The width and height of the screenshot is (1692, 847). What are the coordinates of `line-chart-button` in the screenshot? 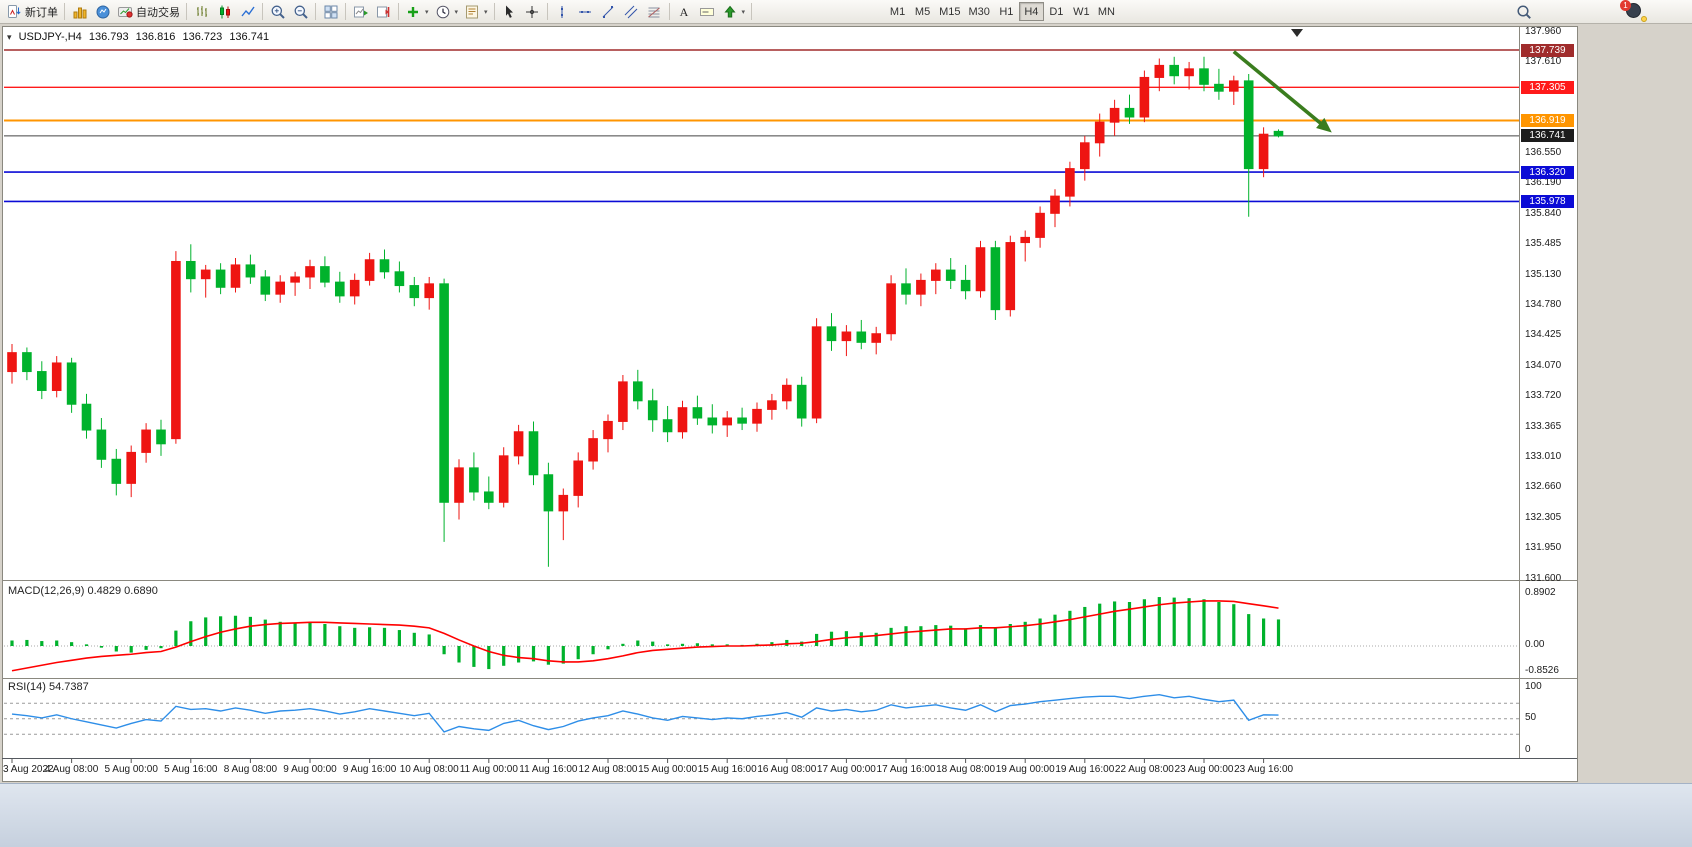 It's located at (247, 11).